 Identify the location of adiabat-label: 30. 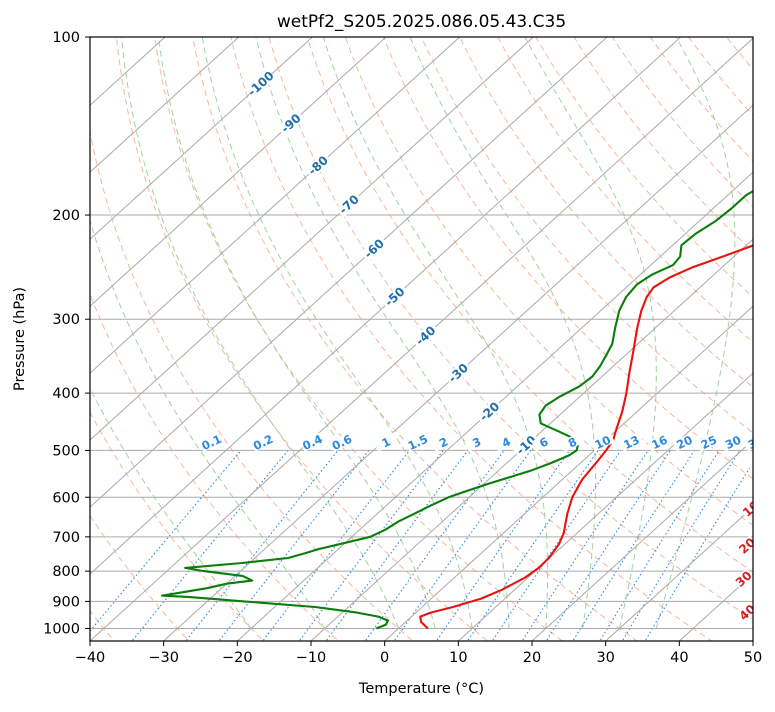
(744, 579).